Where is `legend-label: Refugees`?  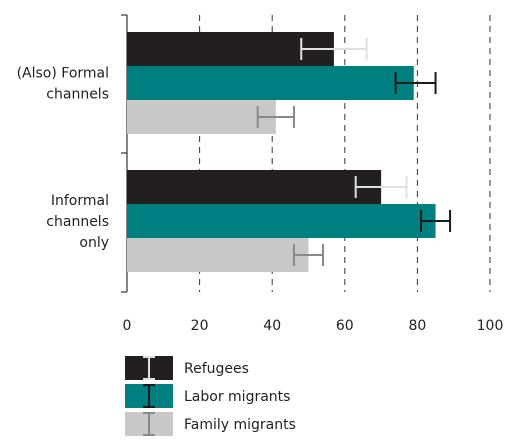
legend-label: Refugees is located at coordinates (216, 369).